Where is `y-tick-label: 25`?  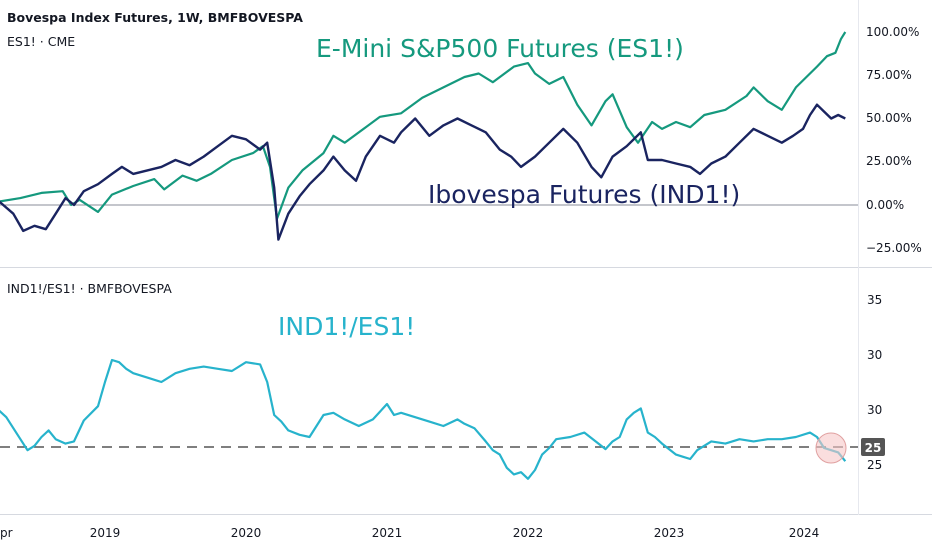 y-tick-label: 25 is located at coordinates (874, 465).